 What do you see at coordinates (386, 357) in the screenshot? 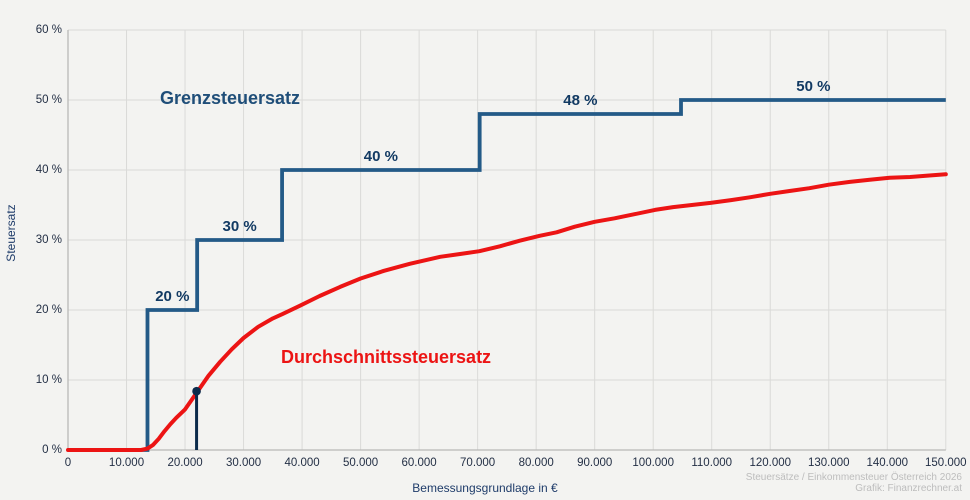
I see `average-rate-series-label: Durchschnittssteuersatz` at bounding box center [386, 357].